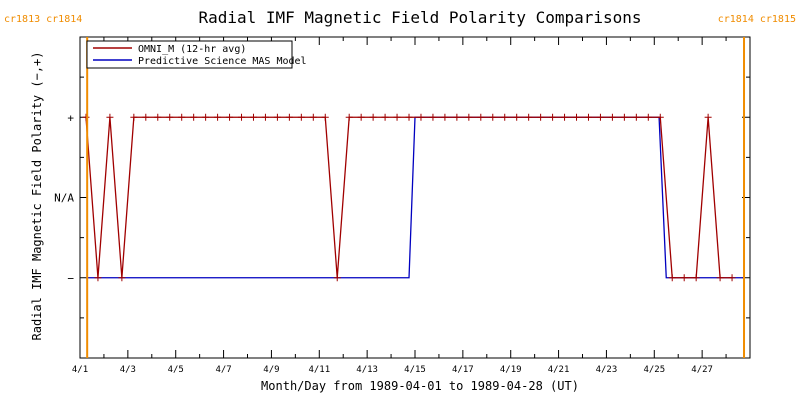  I want to click on x-tick-label: 4/25, so click(654, 370).